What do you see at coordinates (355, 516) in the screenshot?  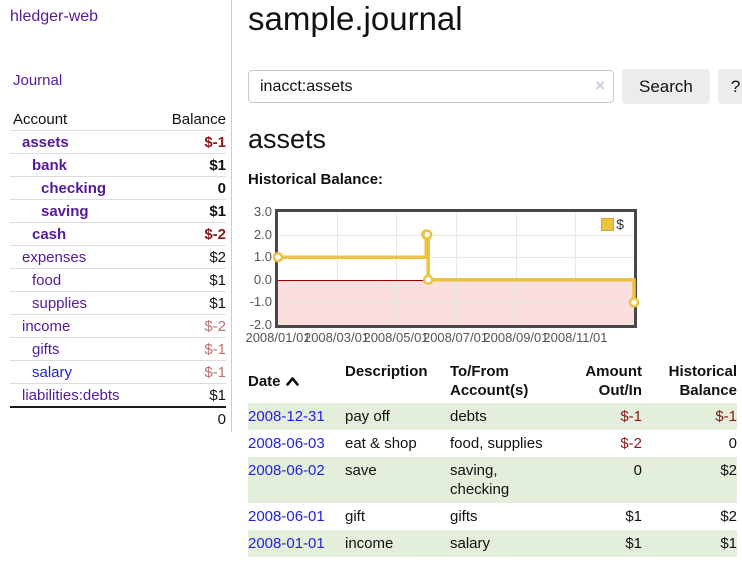 I see `transaction-description: gift` at bounding box center [355, 516].